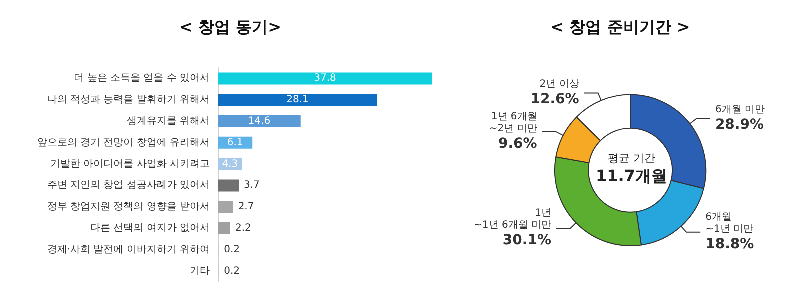 The height and width of the screenshot is (297, 800). I want to click on slice-label: 1년 ~1년 6개월 미만, so click(513, 220).